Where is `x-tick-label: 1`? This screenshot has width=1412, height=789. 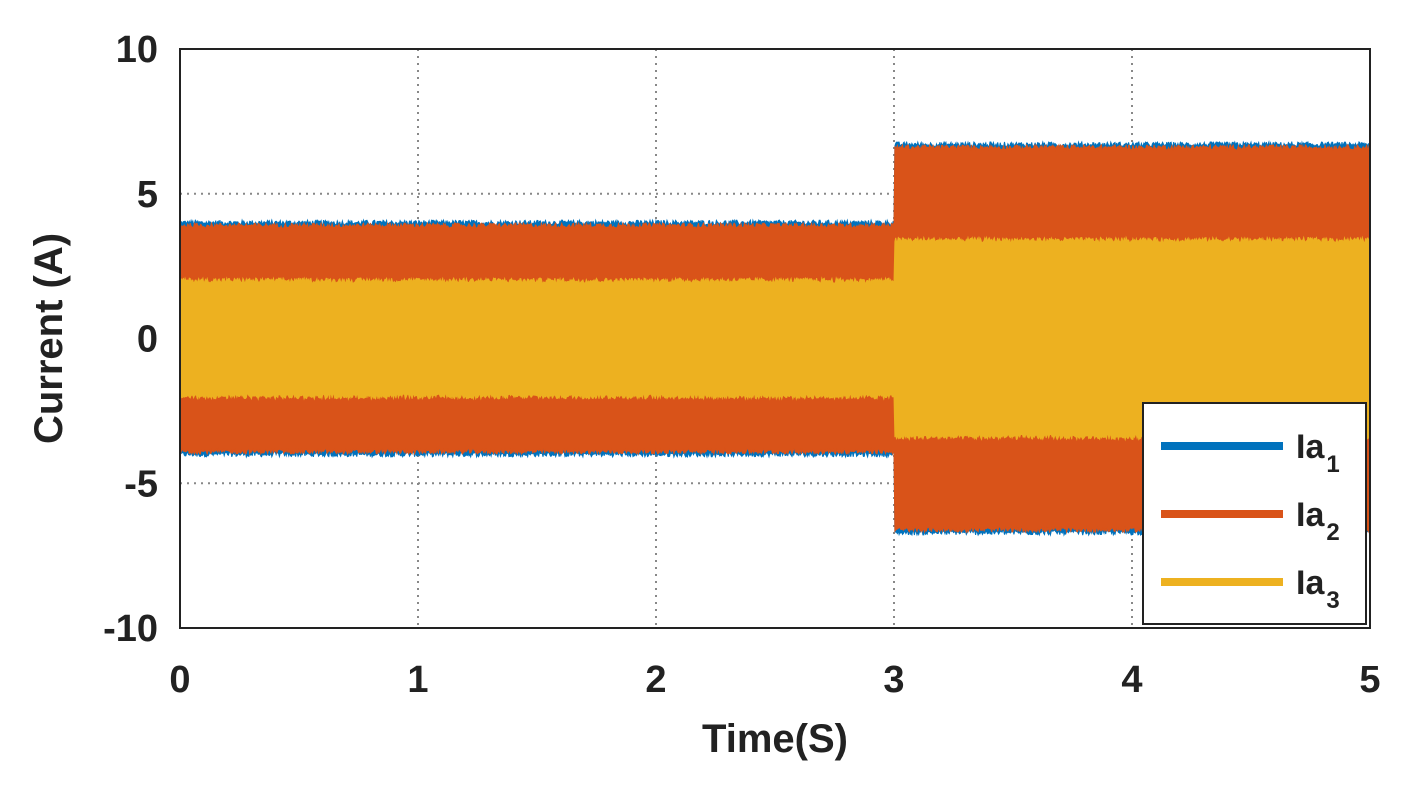 x-tick-label: 1 is located at coordinates (417, 680).